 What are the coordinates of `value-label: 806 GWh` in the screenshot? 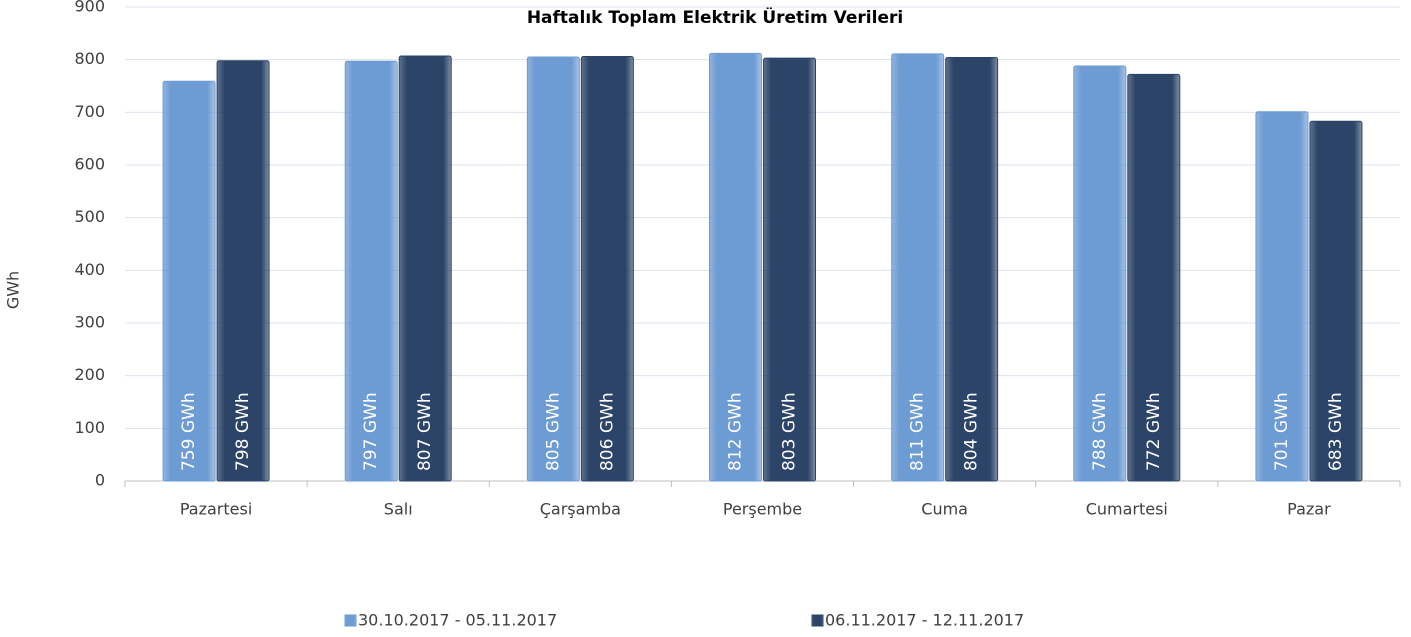 It's located at (607, 431).